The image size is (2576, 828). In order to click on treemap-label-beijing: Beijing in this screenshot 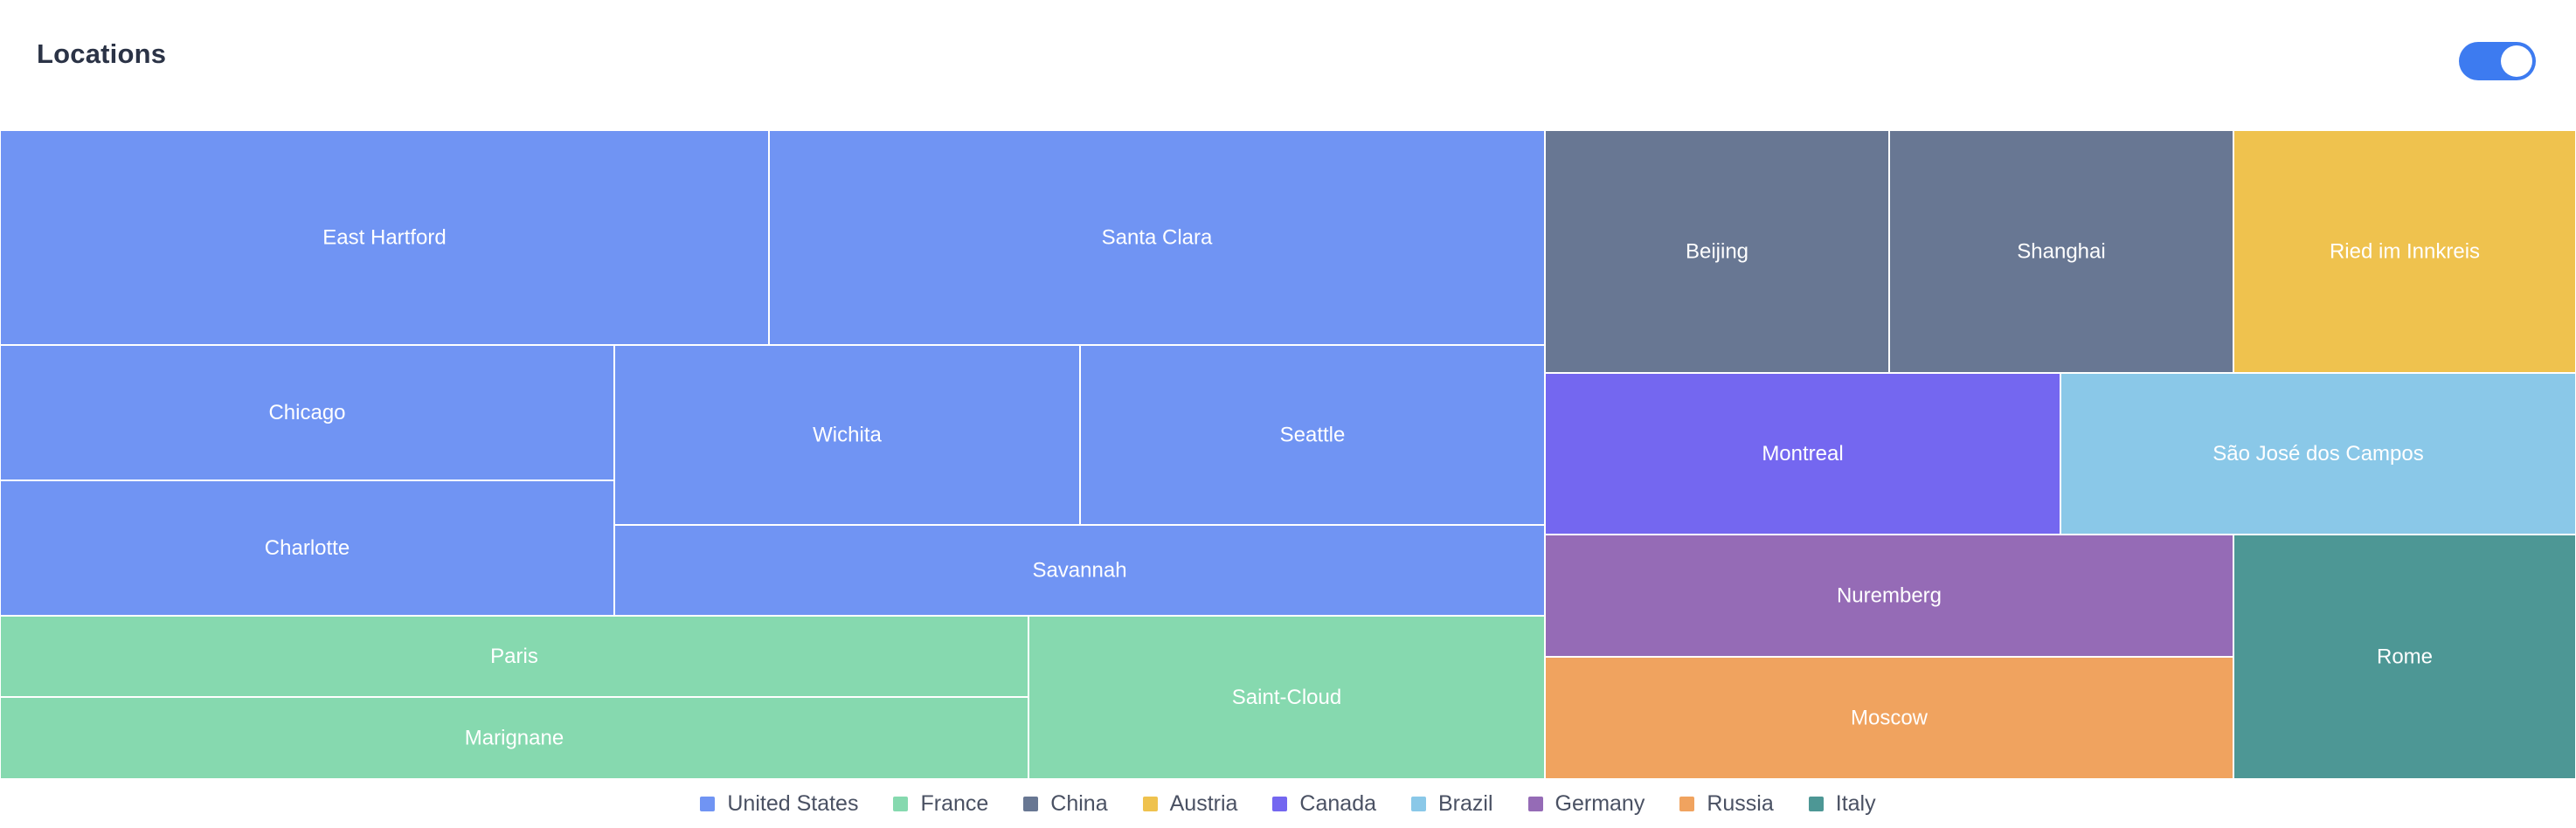, I will do `click(1717, 252)`.